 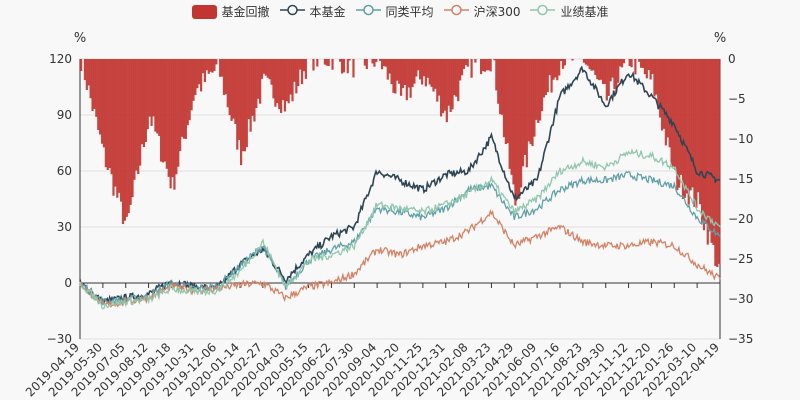 I want to click on legend-item-1: 本基金, so click(x=312, y=11).